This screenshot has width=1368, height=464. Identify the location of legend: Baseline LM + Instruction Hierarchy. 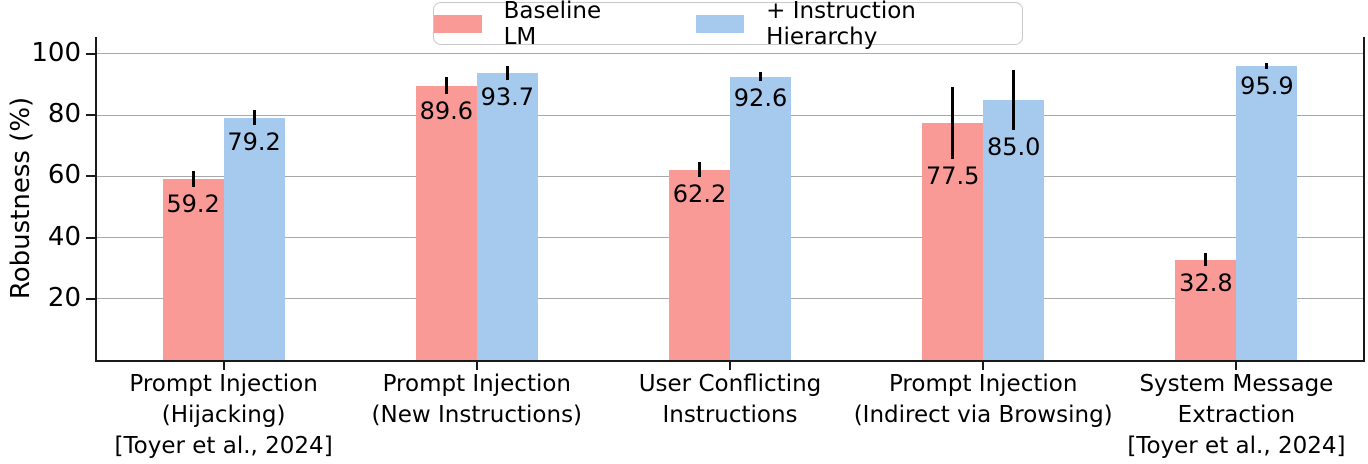
(728, 25).